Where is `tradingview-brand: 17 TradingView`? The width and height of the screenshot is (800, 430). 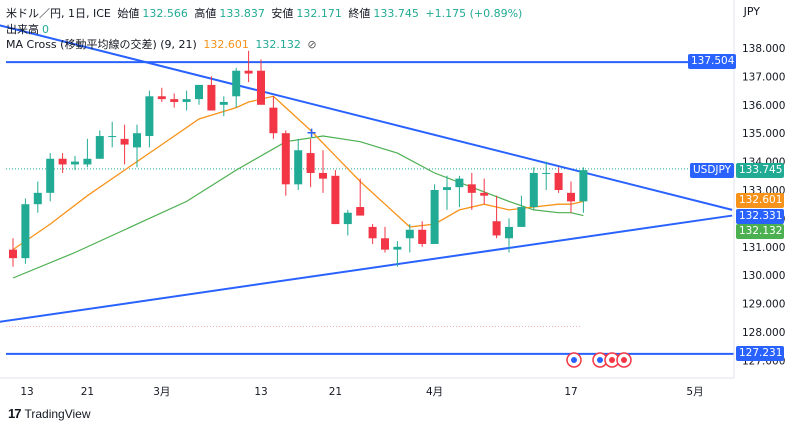 tradingview-brand: 17 TradingView is located at coordinates (49, 413).